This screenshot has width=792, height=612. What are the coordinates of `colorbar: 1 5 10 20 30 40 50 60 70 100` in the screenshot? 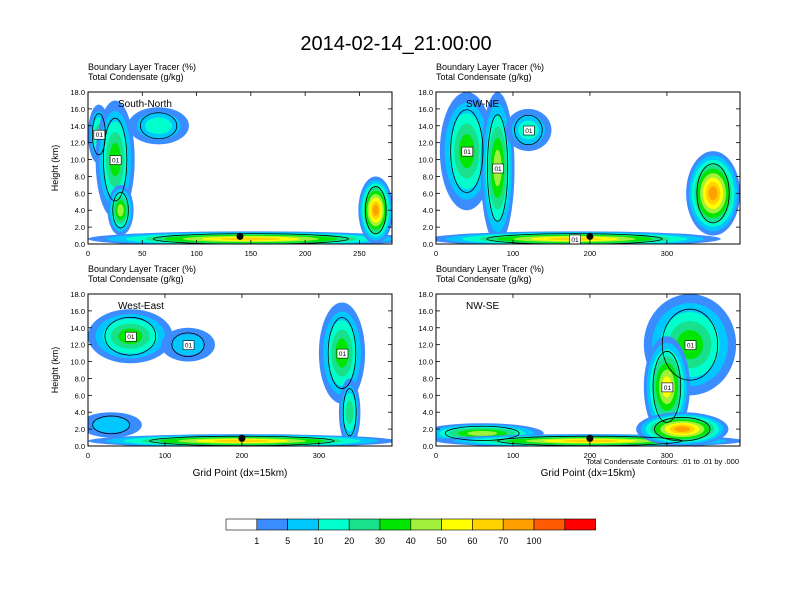 It's located at (410, 532).